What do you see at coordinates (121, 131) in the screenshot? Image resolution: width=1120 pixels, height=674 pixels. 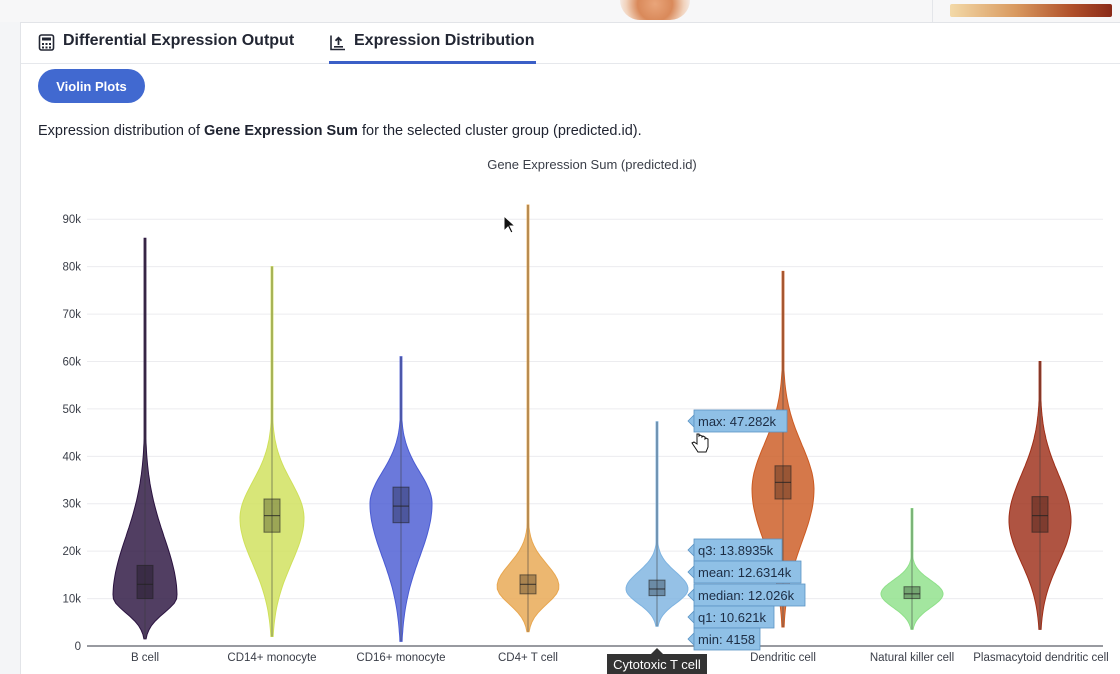 I see `description-prefix: Expression distribution of` at bounding box center [121, 131].